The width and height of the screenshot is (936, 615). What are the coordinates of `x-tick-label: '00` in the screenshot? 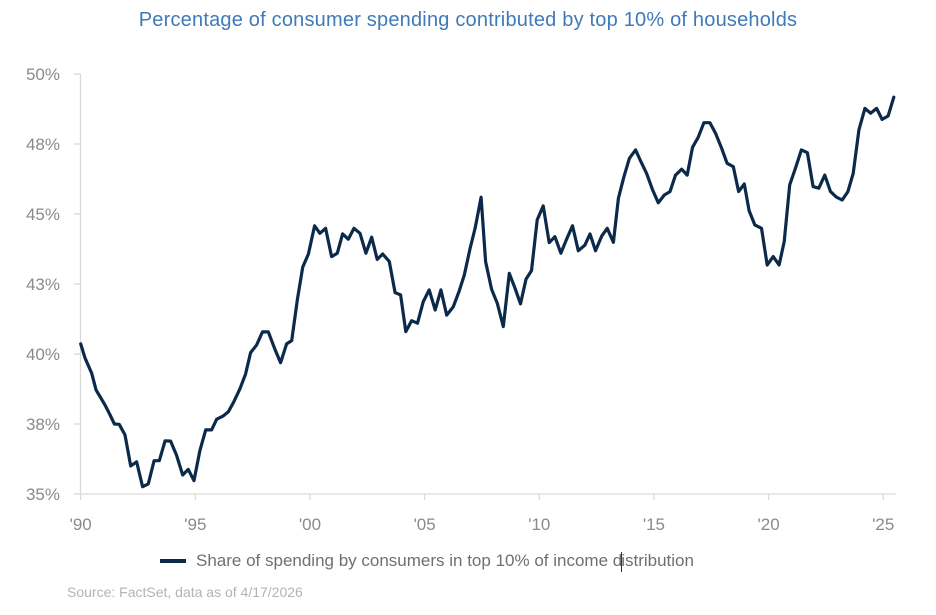 It's located at (310, 524).